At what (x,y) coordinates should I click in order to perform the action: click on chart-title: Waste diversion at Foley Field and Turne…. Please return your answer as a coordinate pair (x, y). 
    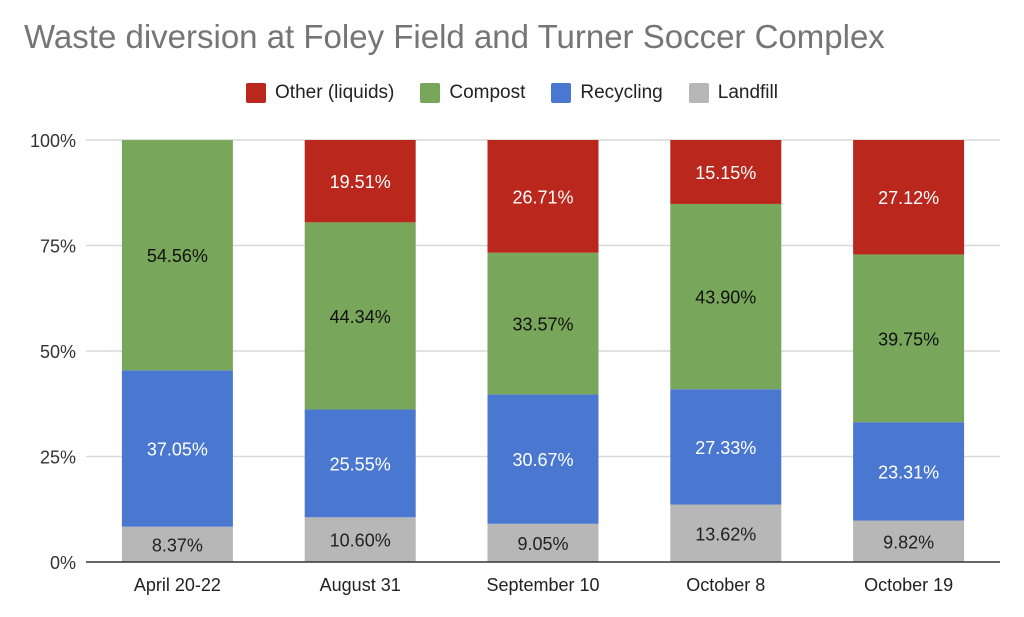
    Looking at the image, I should click on (454, 36).